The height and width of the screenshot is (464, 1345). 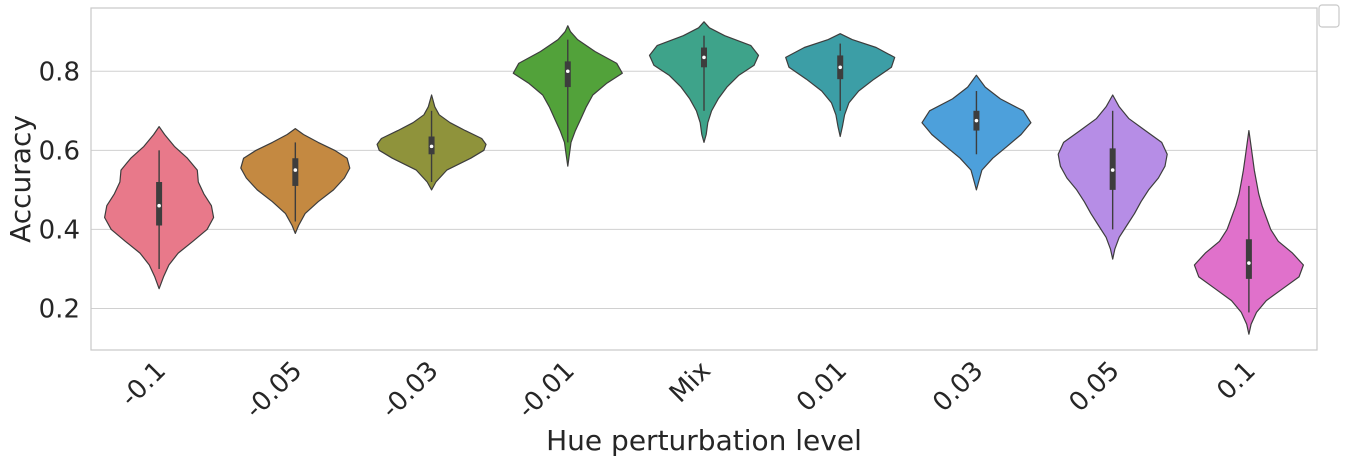 What do you see at coordinates (59, 151) in the screenshot?
I see `y-tick-label: 0.6` at bounding box center [59, 151].